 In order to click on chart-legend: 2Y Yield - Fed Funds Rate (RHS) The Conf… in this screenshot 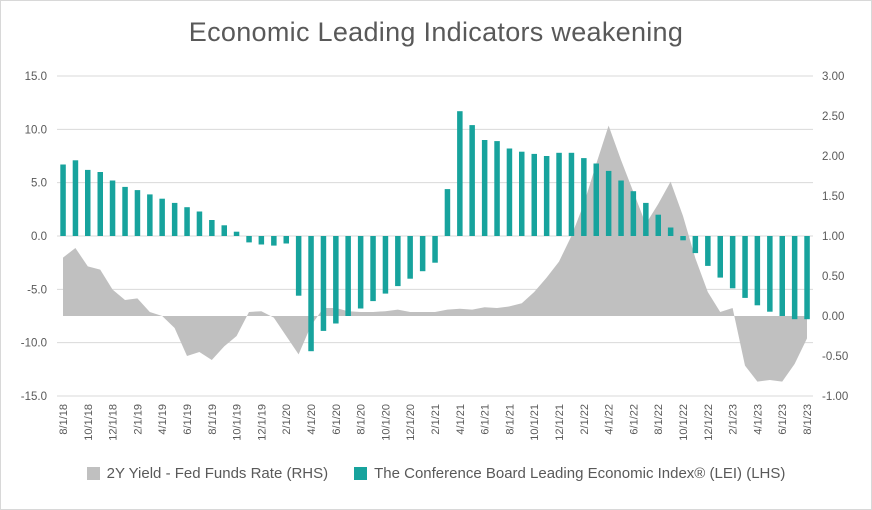, I will do `click(436, 473)`.